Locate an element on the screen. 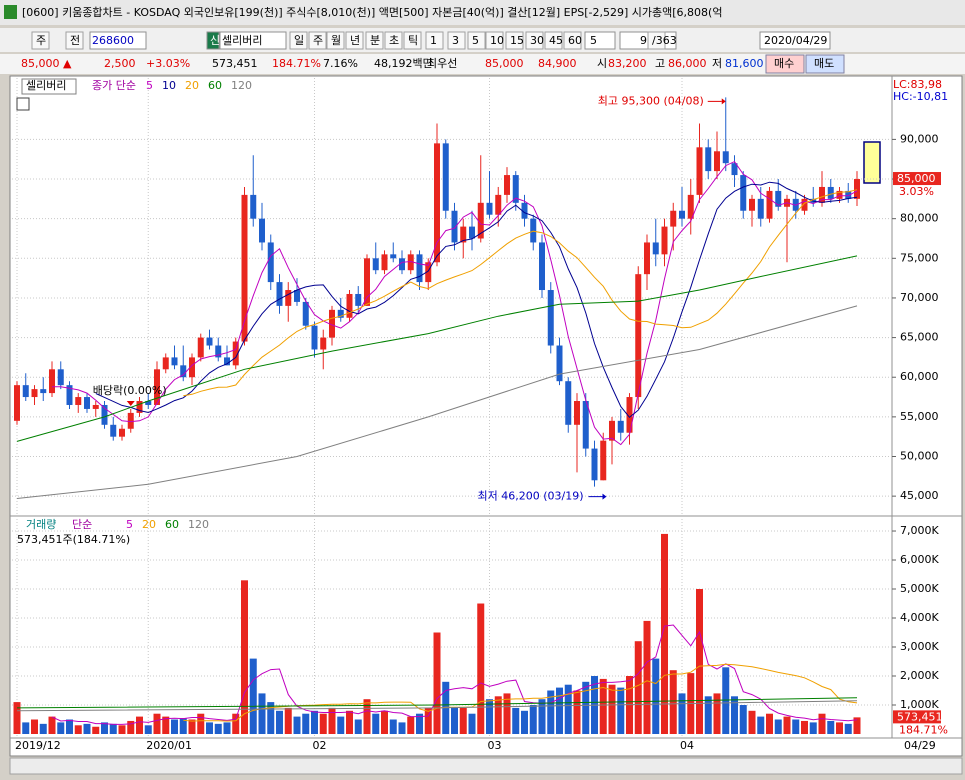  scrollbar is located at coordinates (486, 766).